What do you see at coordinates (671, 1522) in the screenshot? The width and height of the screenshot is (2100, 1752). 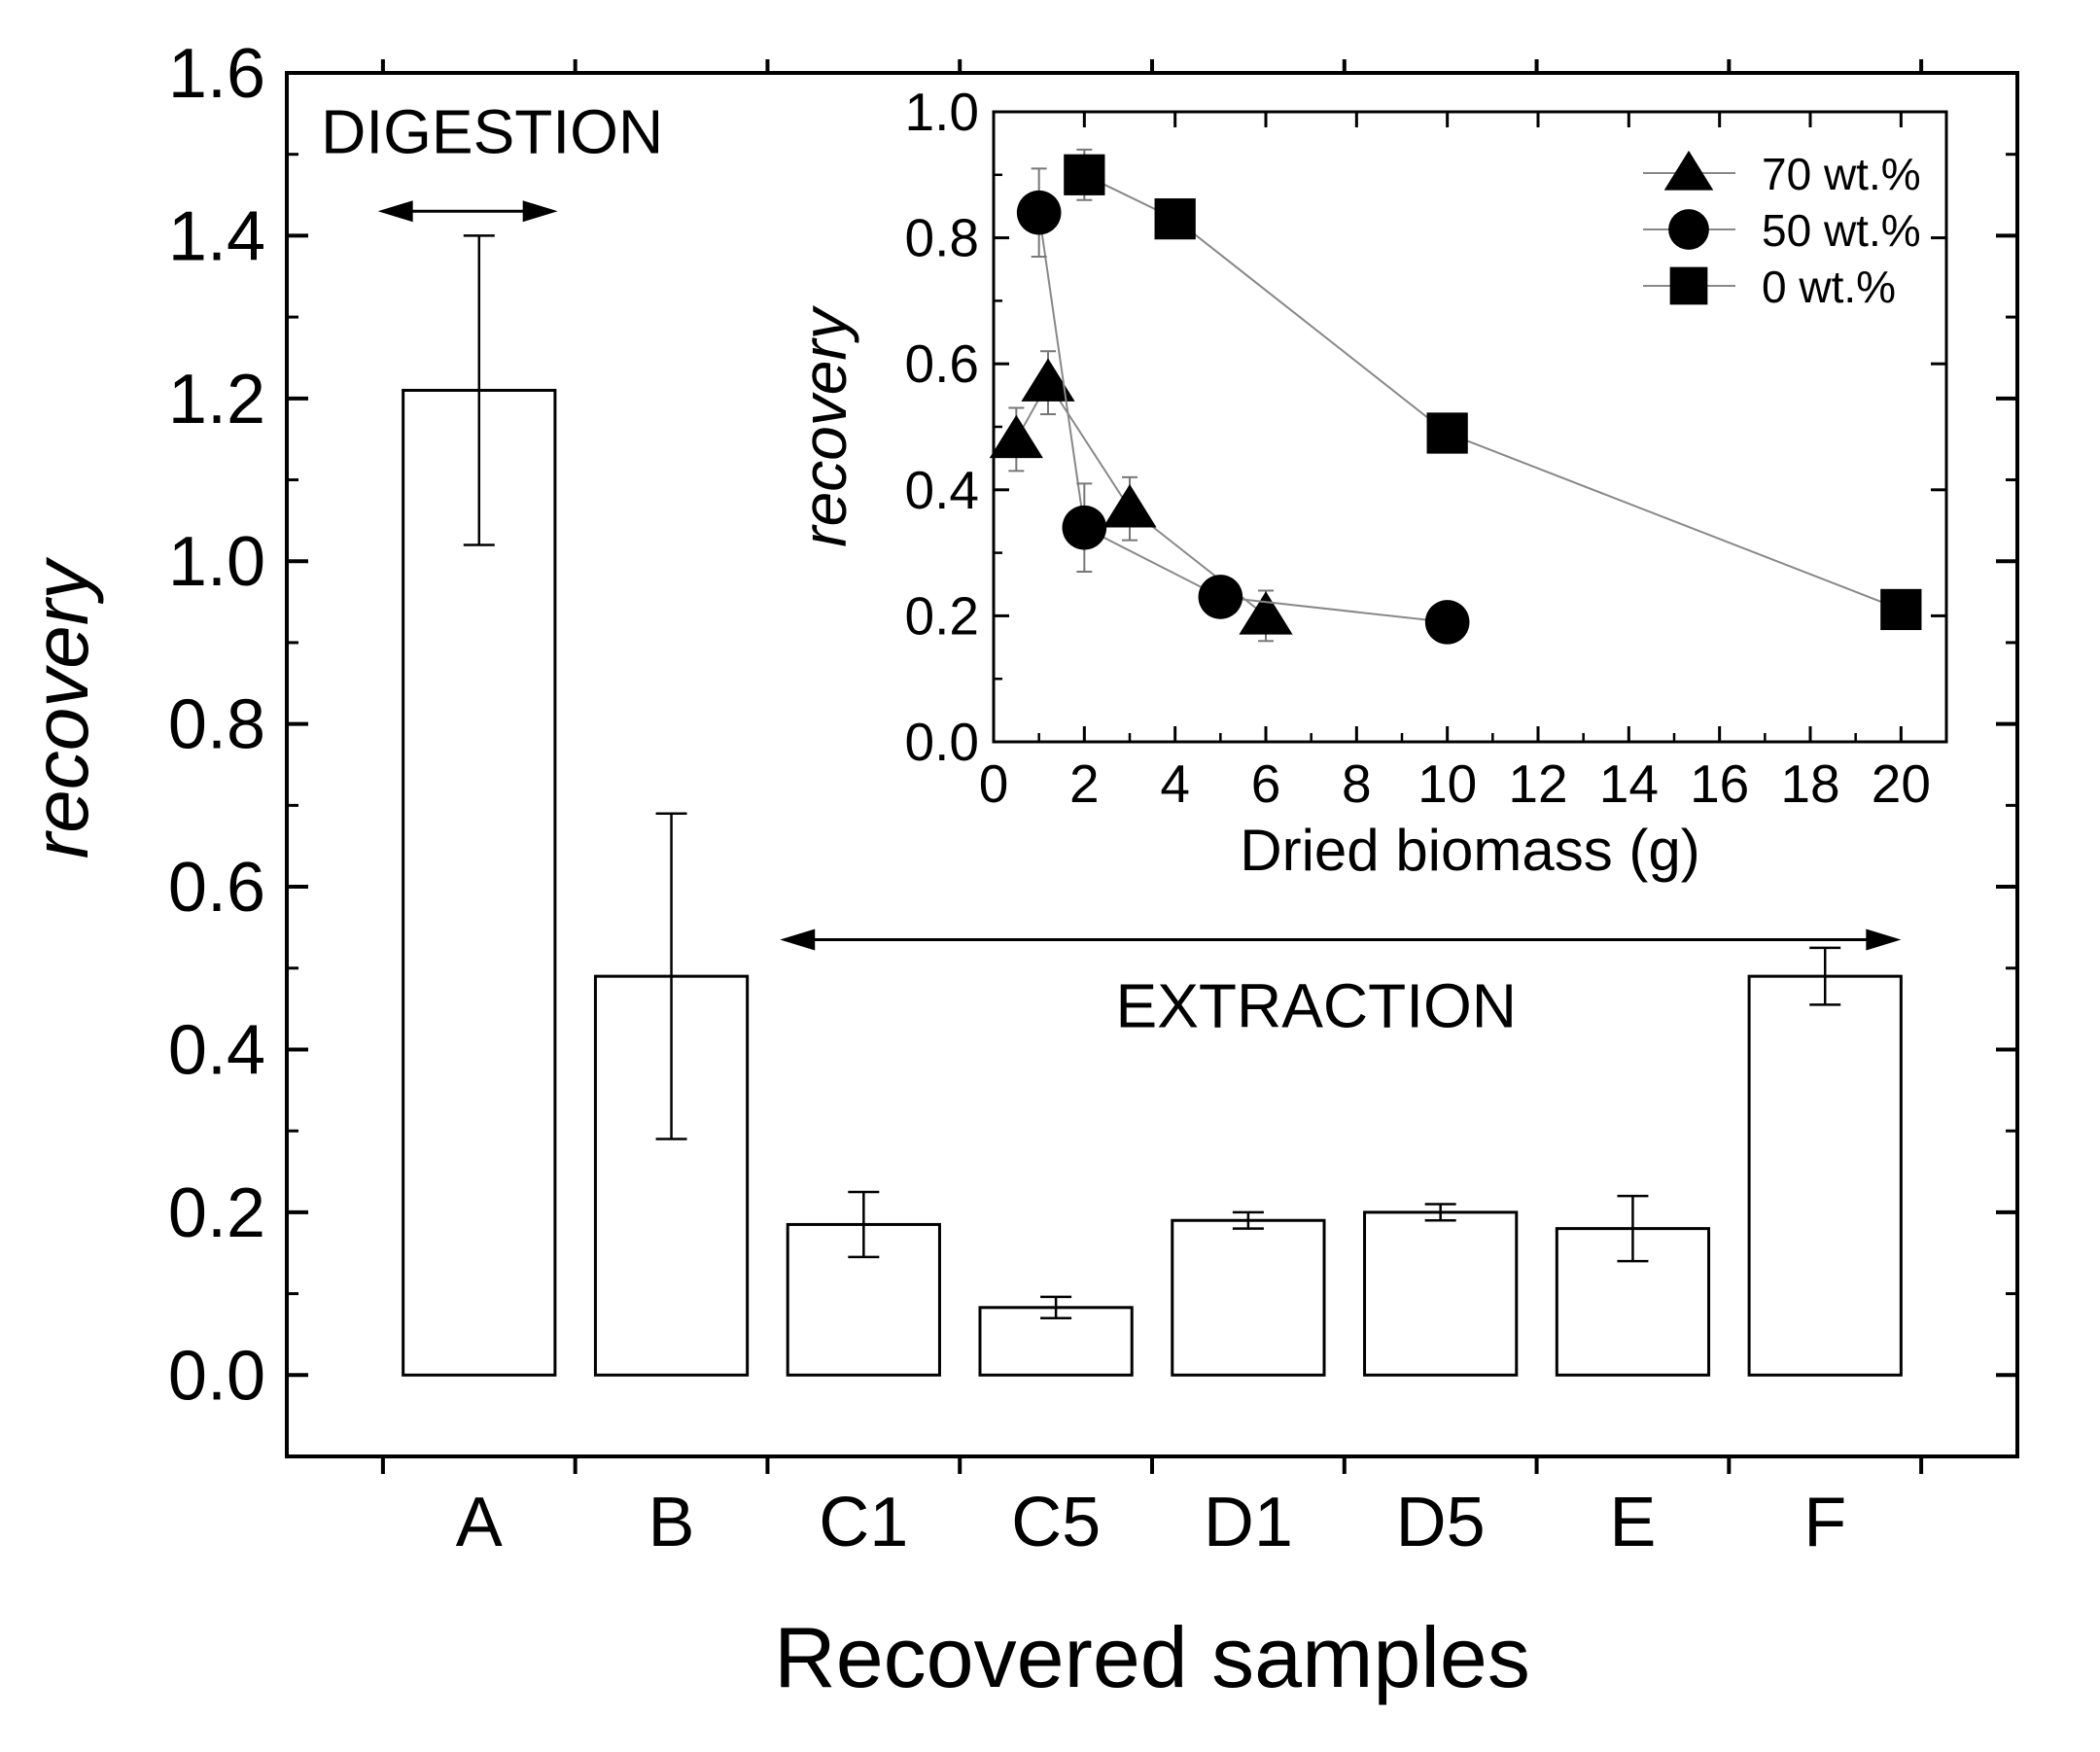 I see `category-label: B` at bounding box center [671, 1522].